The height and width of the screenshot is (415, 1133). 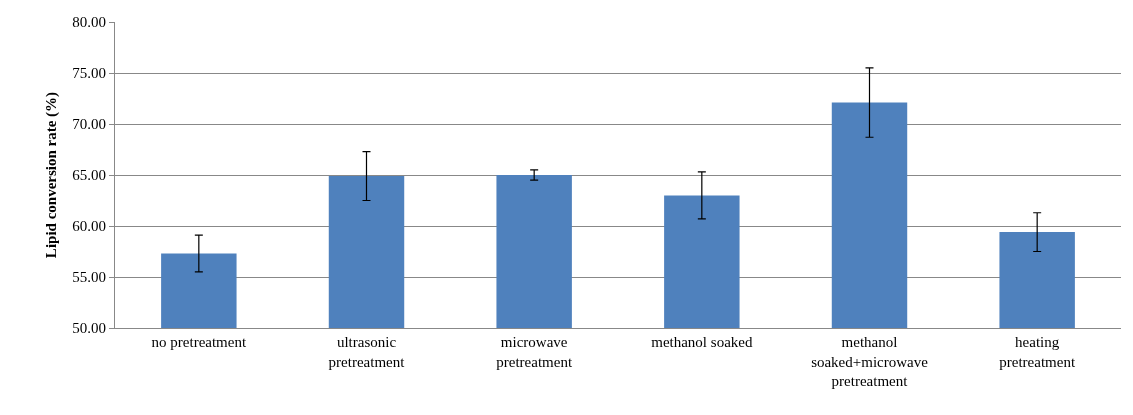 What do you see at coordinates (367, 352) in the screenshot?
I see `x-tick-label: ultrasonic pretreatment` at bounding box center [367, 352].